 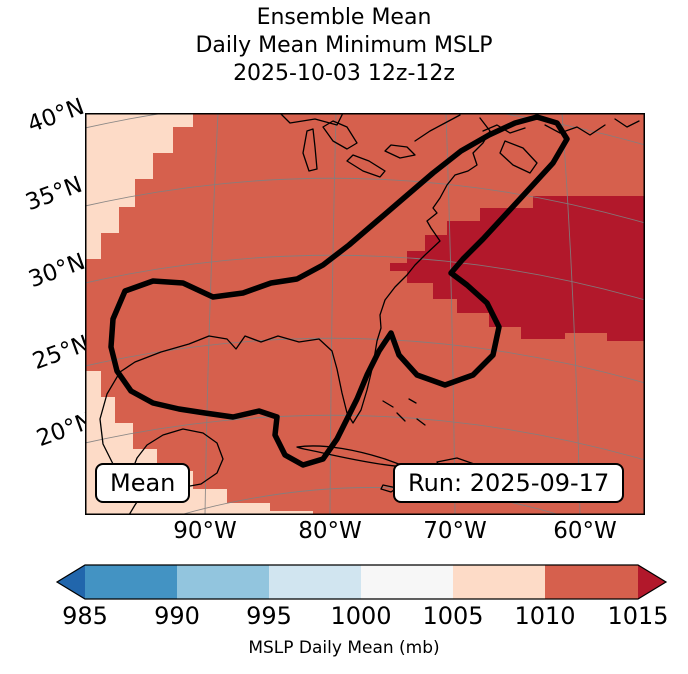 What do you see at coordinates (571, 314) in the screenshot?
I see `meridian-60w` at bounding box center [571, 314].